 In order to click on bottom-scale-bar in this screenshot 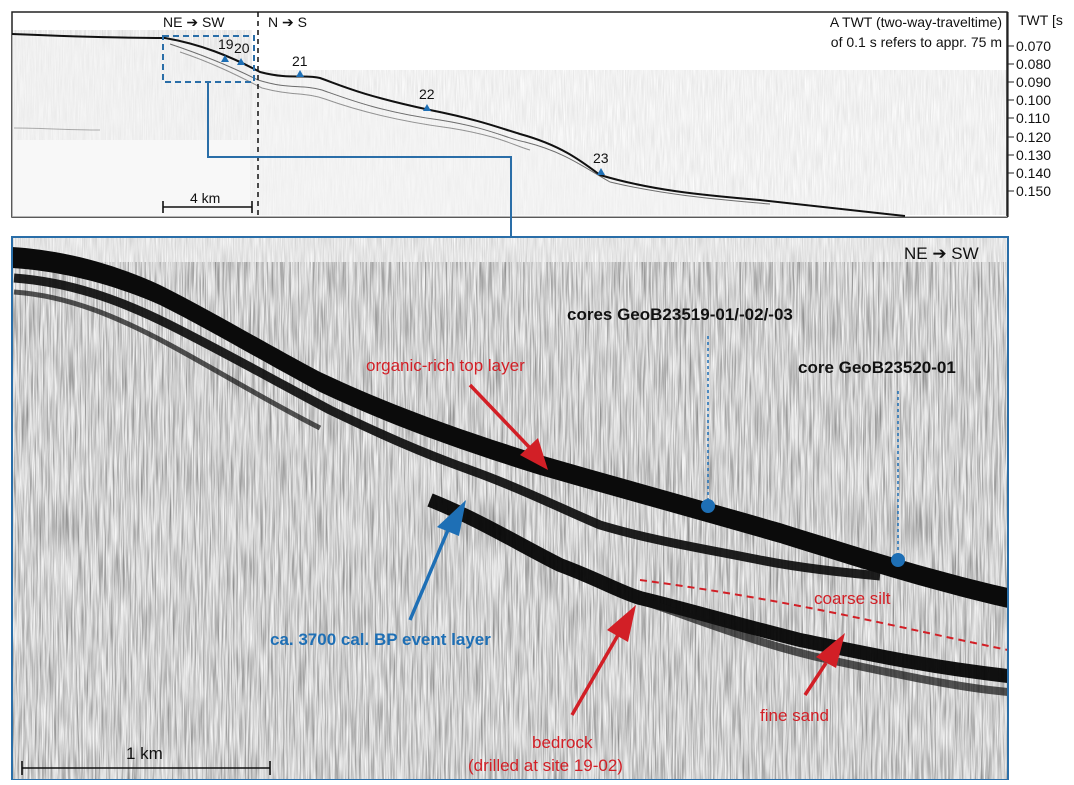, I will do `click(146, 768)`.